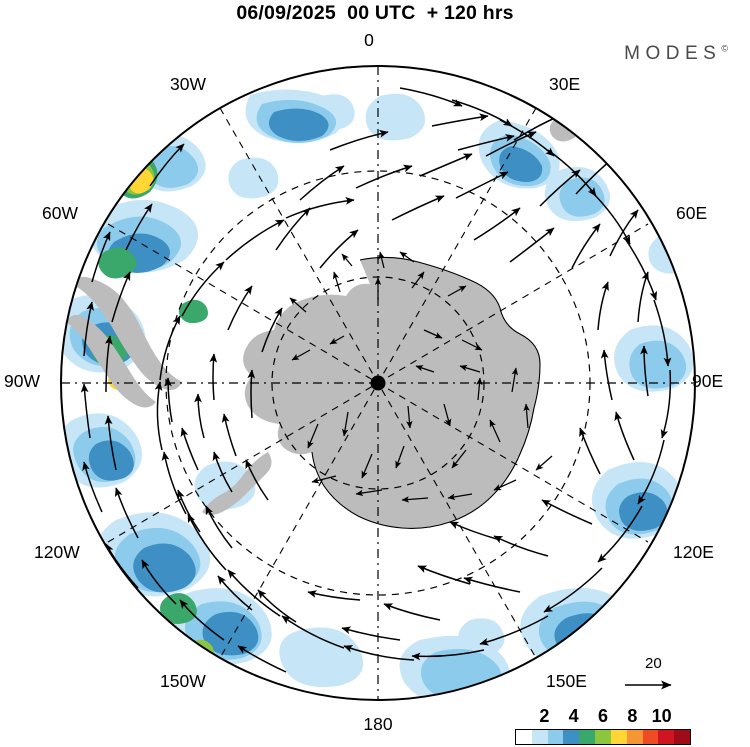 The width and height of the screenshot is (750, 747). What do you see at coordinates (648, 685) in the screenshot?
I see `vector-scale-arrow-icon` at bounding box center [648, 685].